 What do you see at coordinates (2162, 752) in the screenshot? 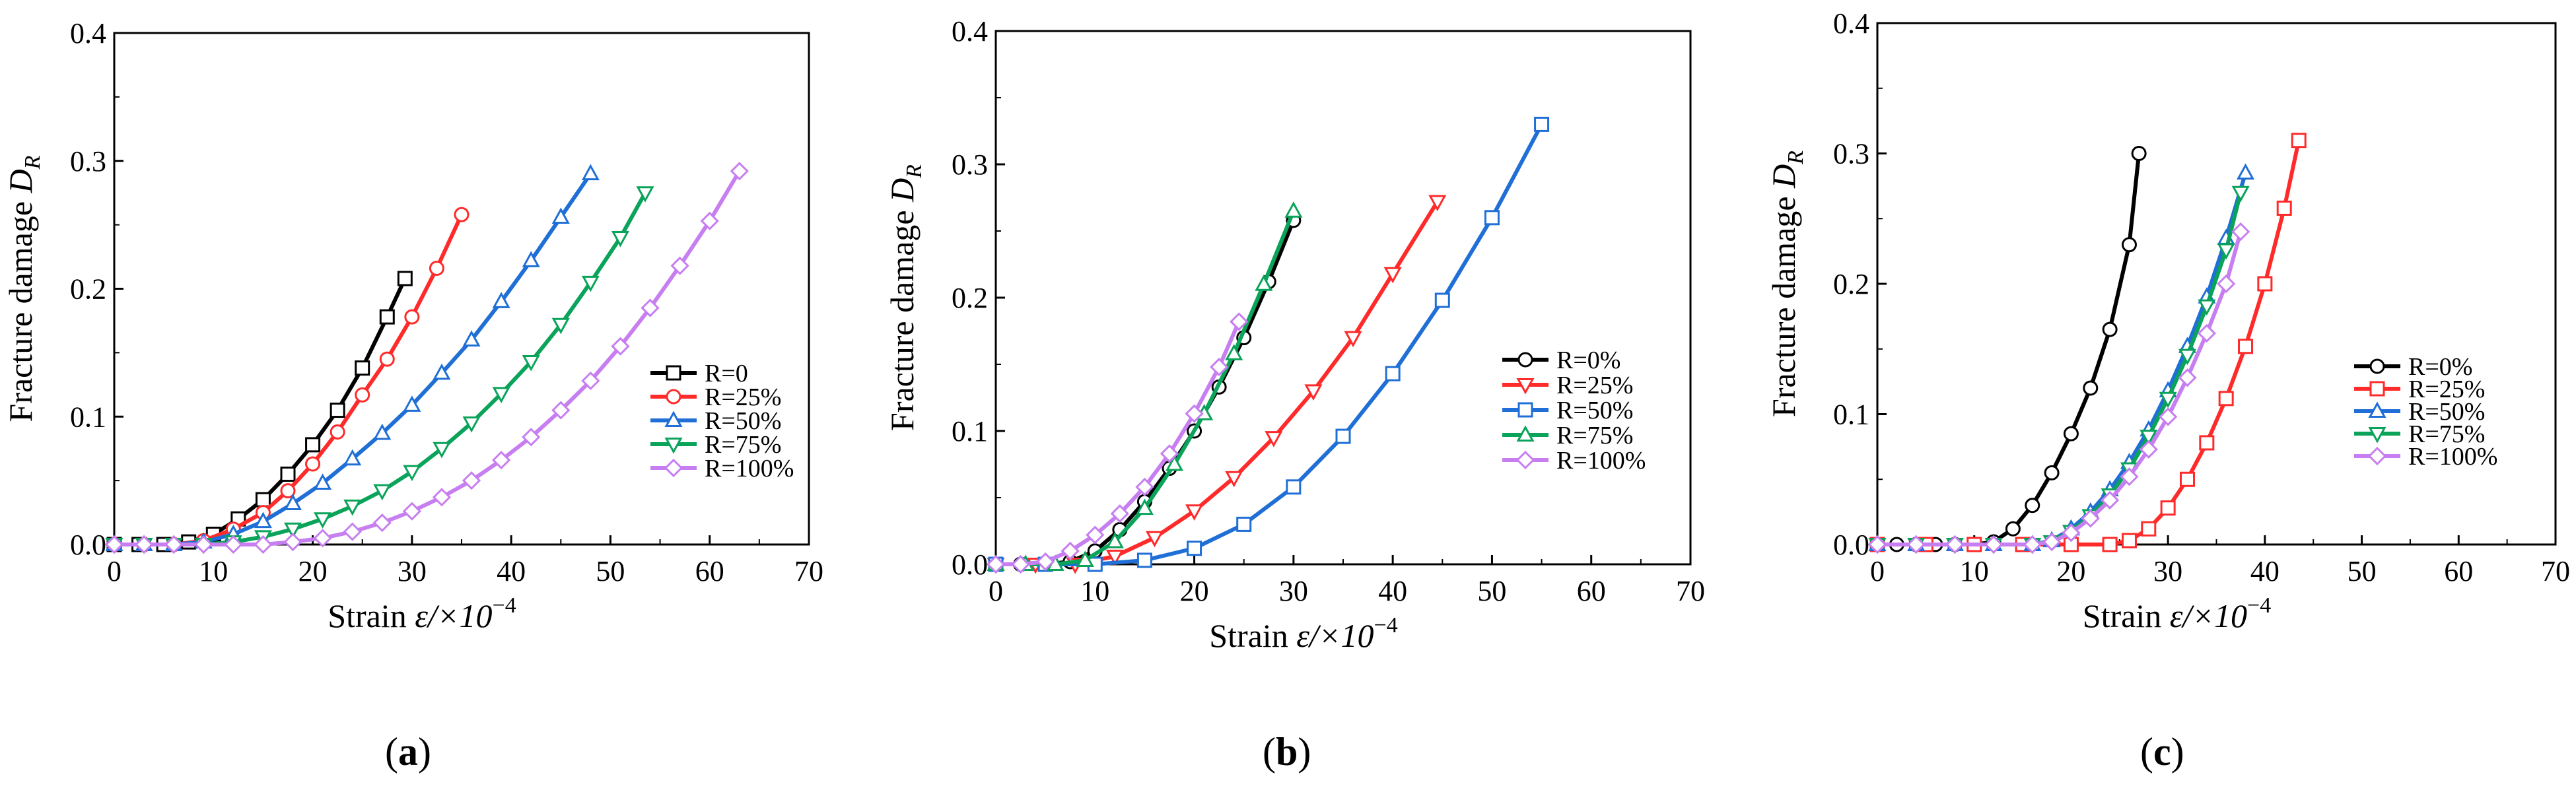
I see `caption-c: (c)` at bounding box center [2162, 752].